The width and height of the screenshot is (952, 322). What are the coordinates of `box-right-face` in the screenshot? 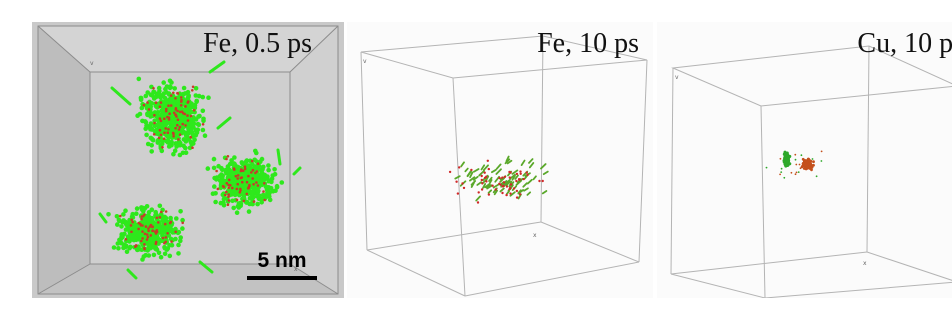 It's located at (314, 160).